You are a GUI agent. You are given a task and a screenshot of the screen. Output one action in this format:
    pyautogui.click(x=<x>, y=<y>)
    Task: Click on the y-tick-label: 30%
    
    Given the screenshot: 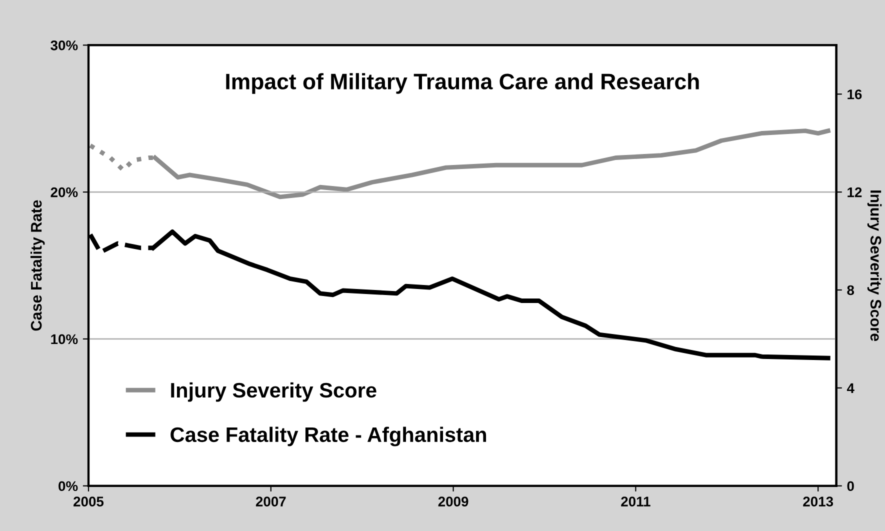 What is the action you would take?
    pyautogui.click(x=64, y=45)
    